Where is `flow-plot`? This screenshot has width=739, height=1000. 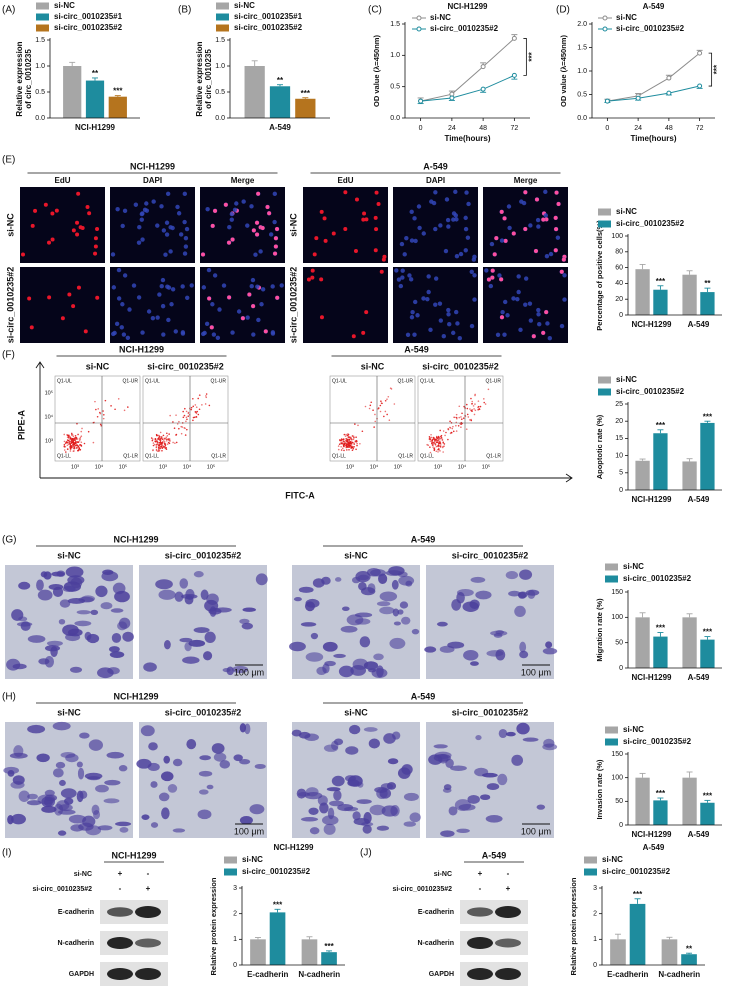
flow-plot is located at coordinates (460, 418).